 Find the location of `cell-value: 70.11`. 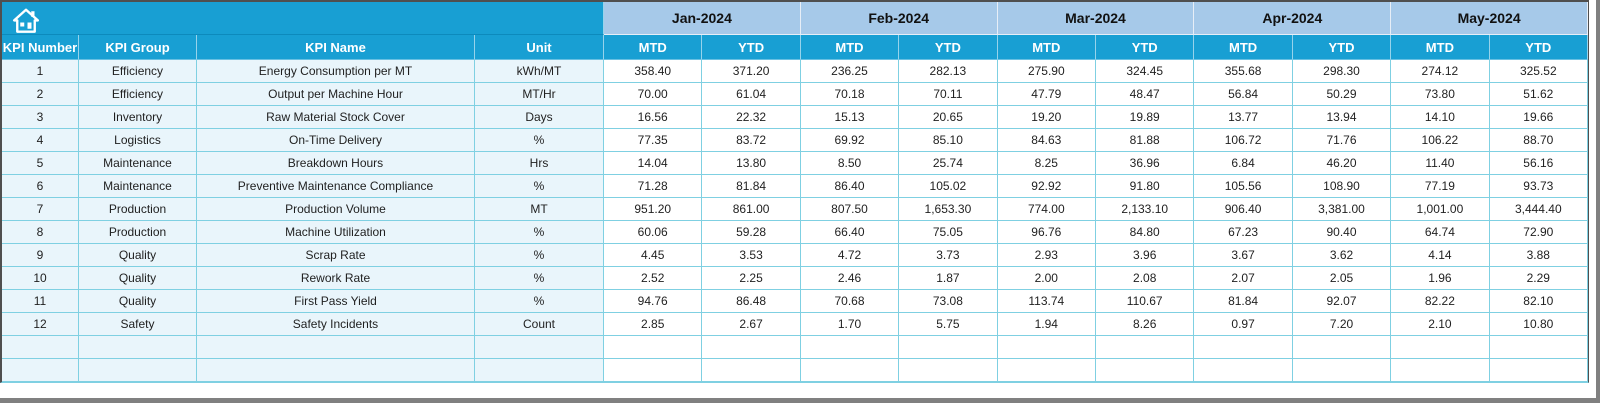

cell-value: 70.11 is located at coordinates (948, 94).